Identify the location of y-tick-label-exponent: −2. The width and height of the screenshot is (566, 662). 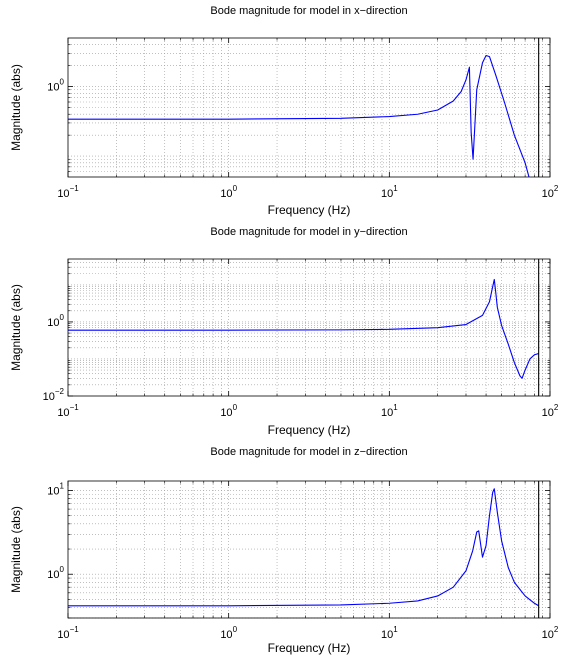
(60, 391).